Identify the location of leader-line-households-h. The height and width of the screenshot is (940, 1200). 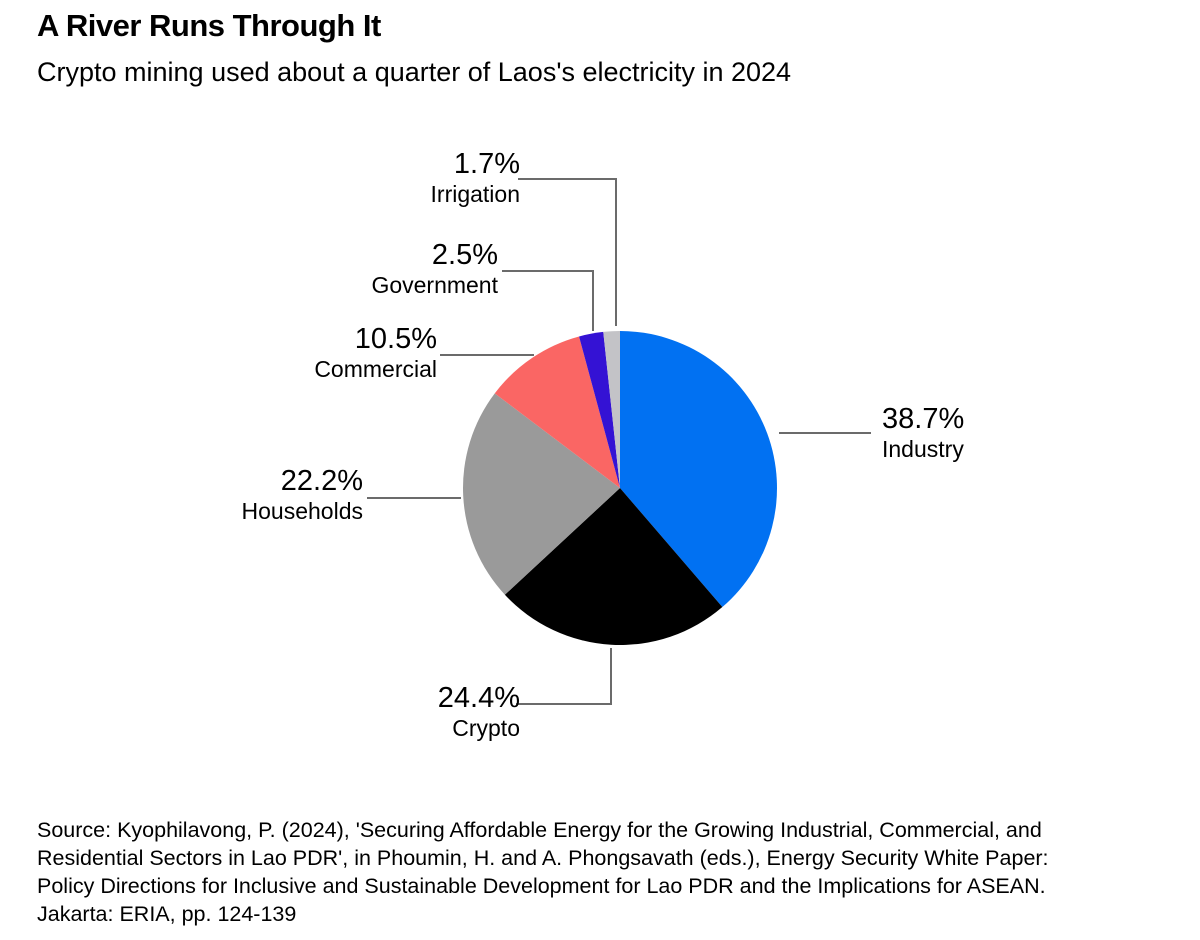
(414, 498).